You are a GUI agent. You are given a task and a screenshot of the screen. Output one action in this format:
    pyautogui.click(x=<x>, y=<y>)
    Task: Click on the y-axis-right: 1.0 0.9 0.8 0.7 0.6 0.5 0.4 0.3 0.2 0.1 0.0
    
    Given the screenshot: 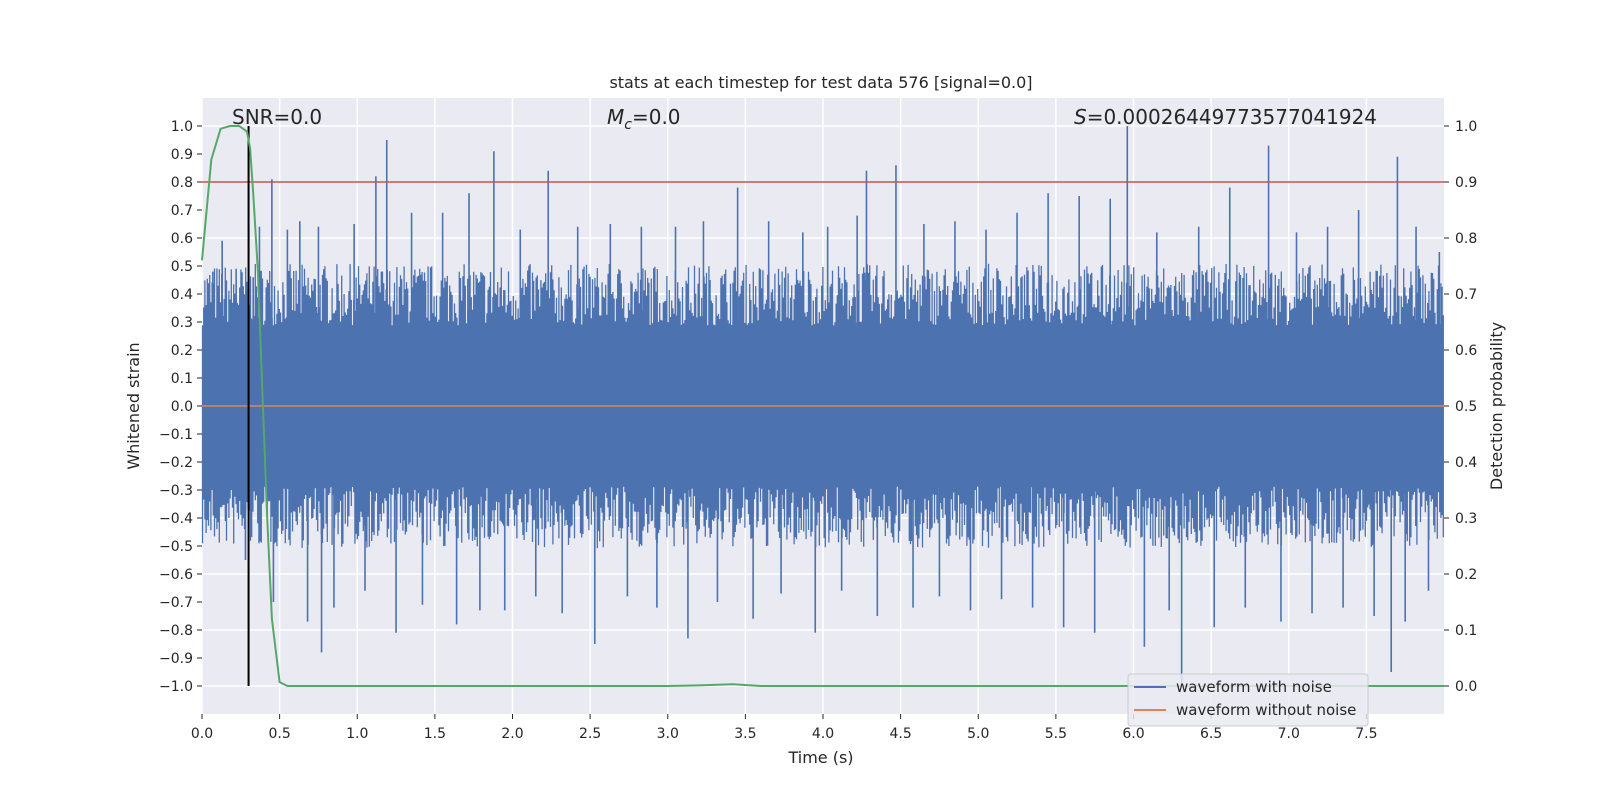 What is the action you would take?
    pyautogui.click(x=1460, y=407)
    